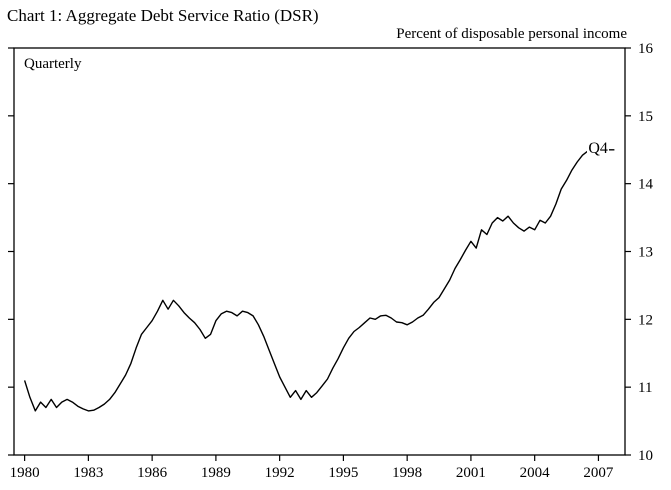 The image size is (671, 490). Describe the element at coordinates (343, 473) in the screenshot. I see `x-axis-tick-label: 1995` at that location.